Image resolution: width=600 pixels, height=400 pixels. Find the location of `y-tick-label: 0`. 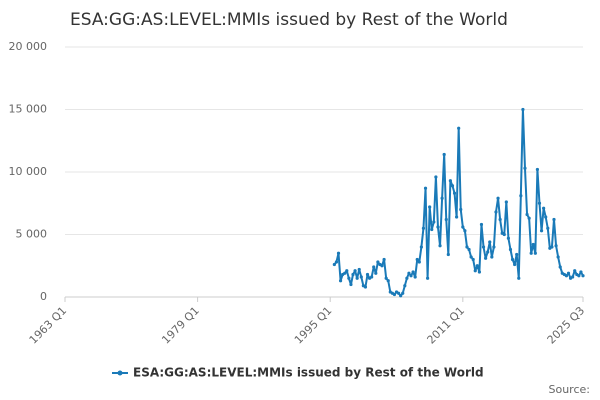

y-tick-label: 0 is located at coordinates (43, 296).